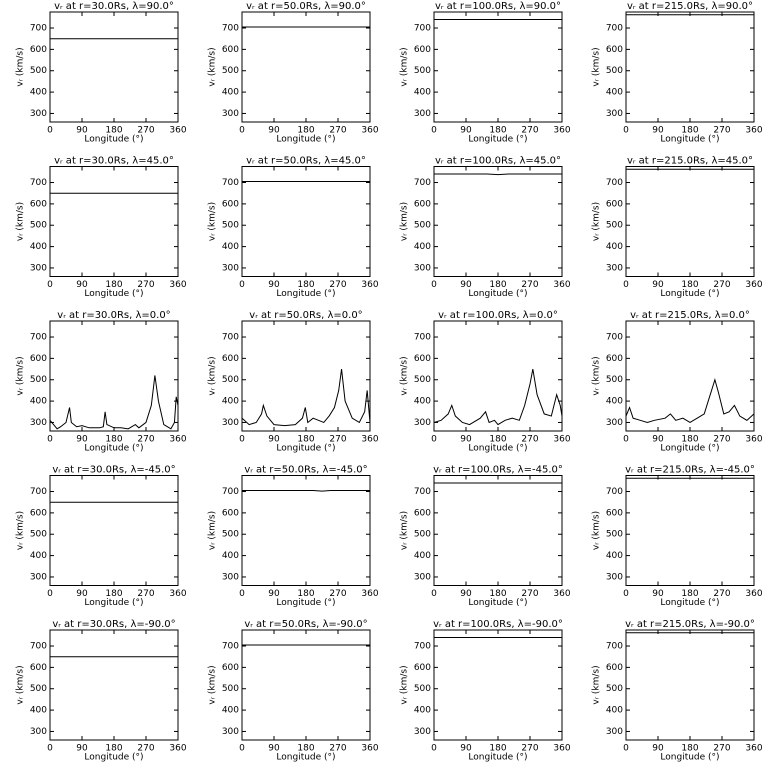 The width and height of the screenshot is (768, 768). What do you see at coordinates (498, 315) in the screenshot?
I see `panel-title: vᵣ at r=100.0Rs, λ=0.0°` at bounding box center [498, 315].